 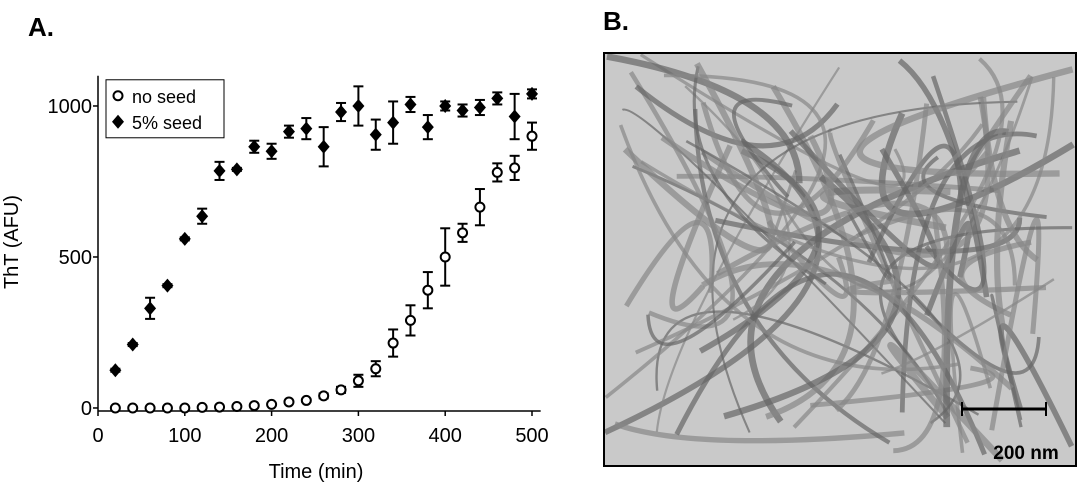 I want to click on x-tick-label: 200, so click(x=271, y=436).